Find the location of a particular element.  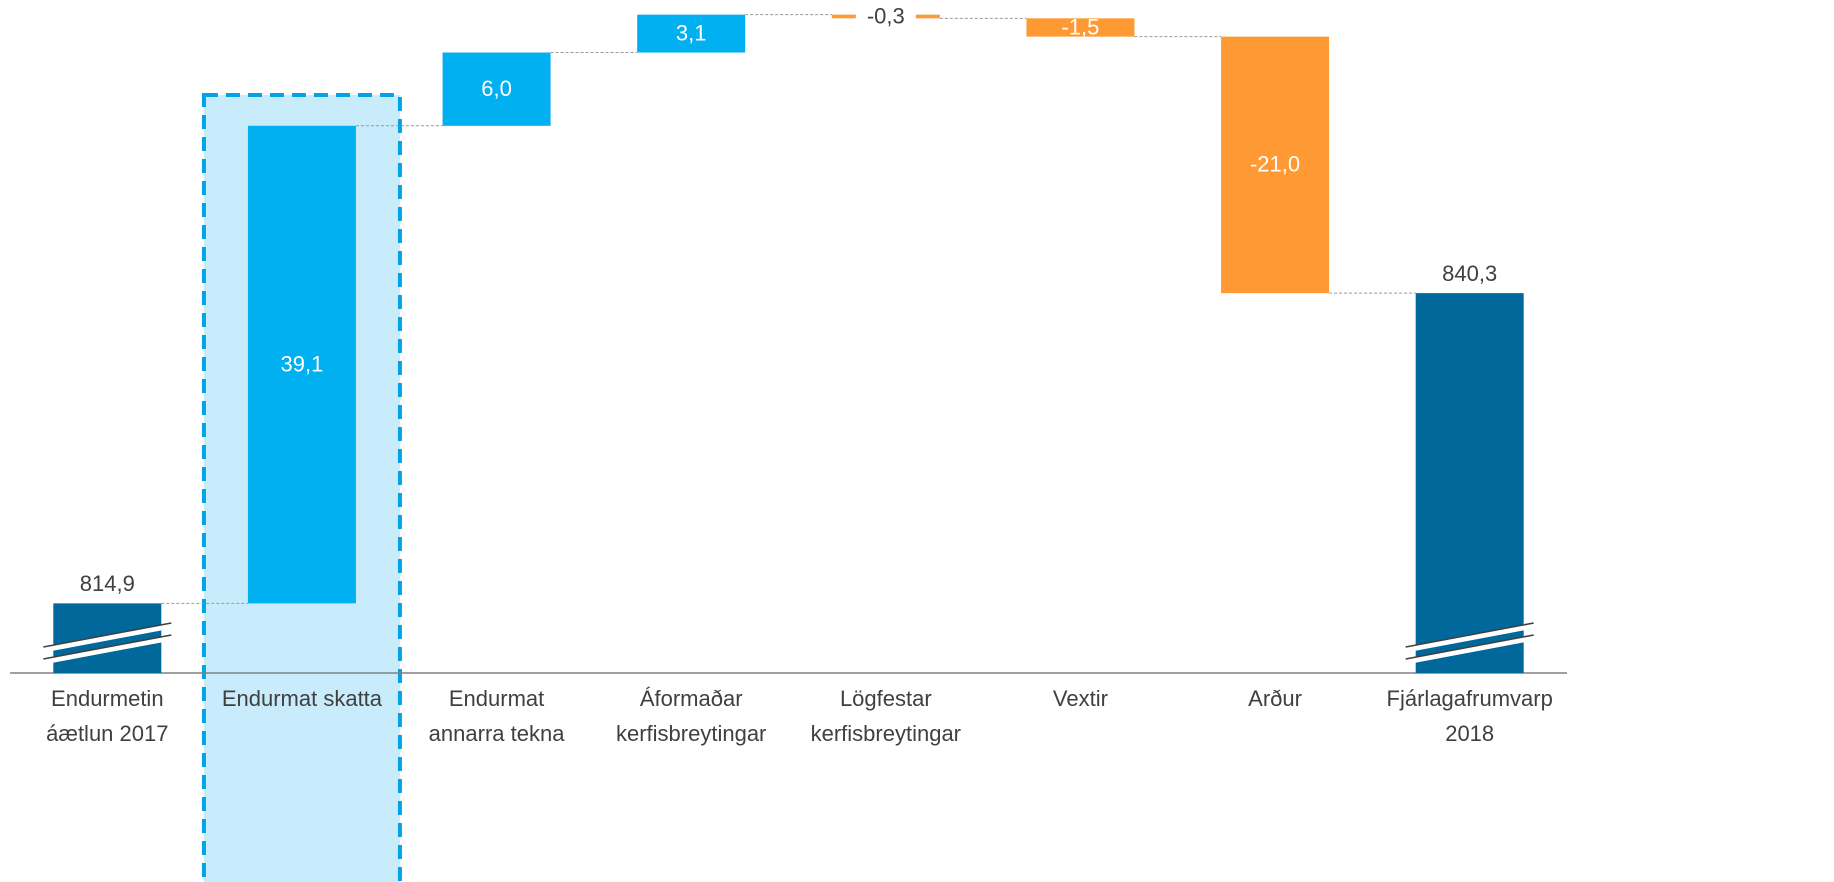

value-label: -21,0 is located at coordinates (1275, 164).